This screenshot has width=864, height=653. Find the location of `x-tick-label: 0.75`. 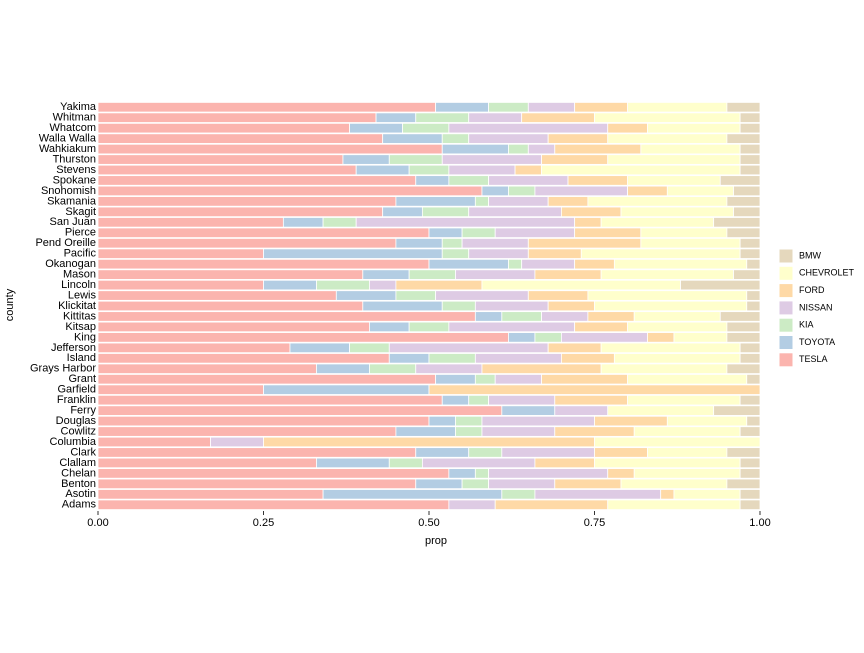

x-tick-label: 0.75 is located at coordinates (594, 523).